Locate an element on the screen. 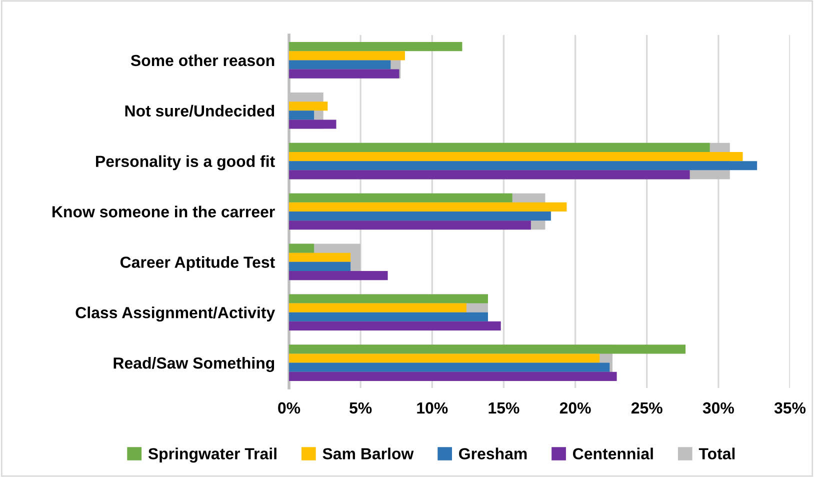 The height and width of the screenshot is (477, 814). x-tick-label: 5% is located at coordinates (361, 408).